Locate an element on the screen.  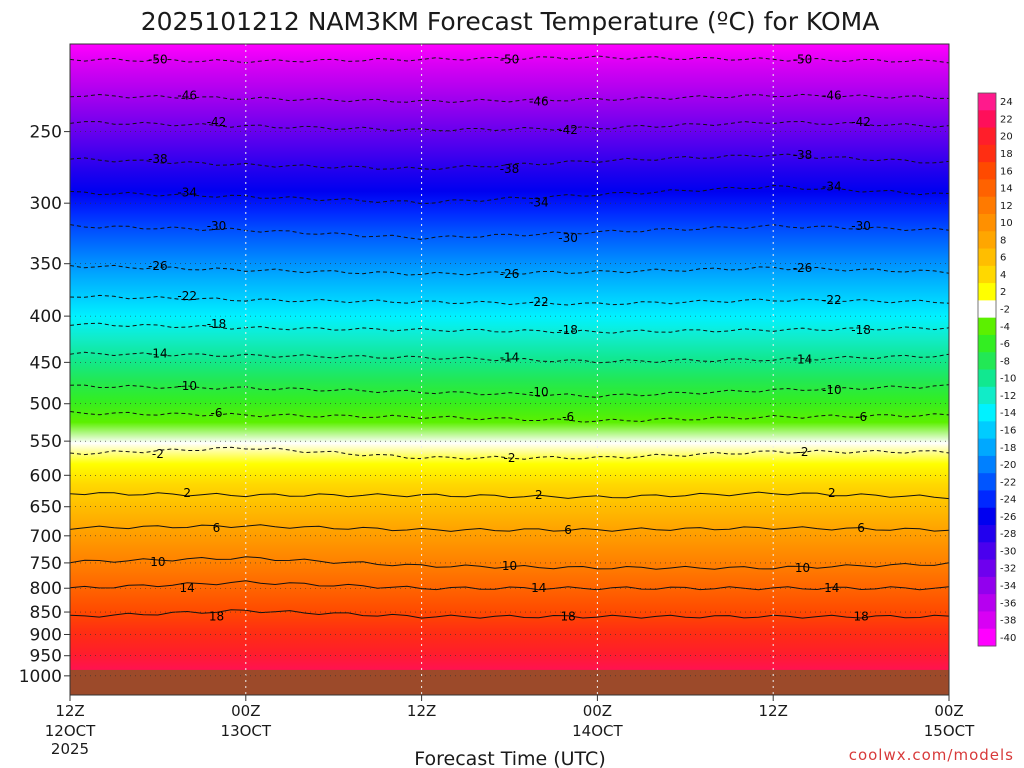
y-tick-label: 700 is located at coordinates (46, 537).